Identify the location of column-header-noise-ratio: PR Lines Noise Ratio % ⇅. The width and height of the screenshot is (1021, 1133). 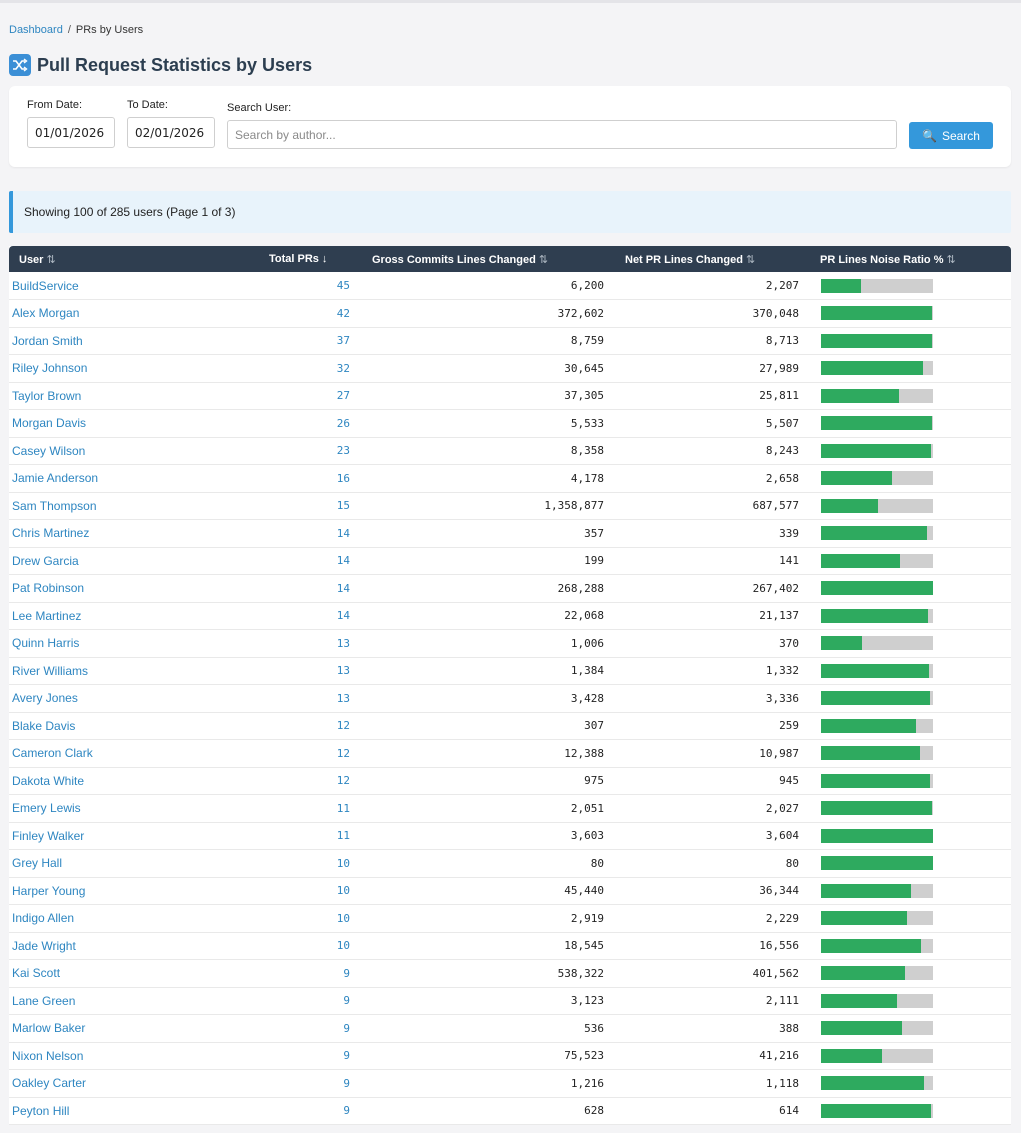
(888, 259).